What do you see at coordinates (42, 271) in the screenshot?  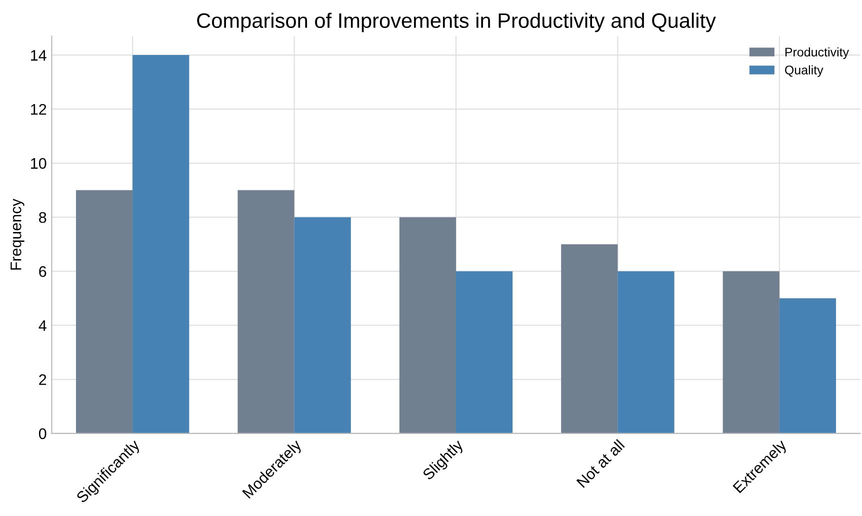 I see `y-tick-label: 6` at bounding box center [42, 271].